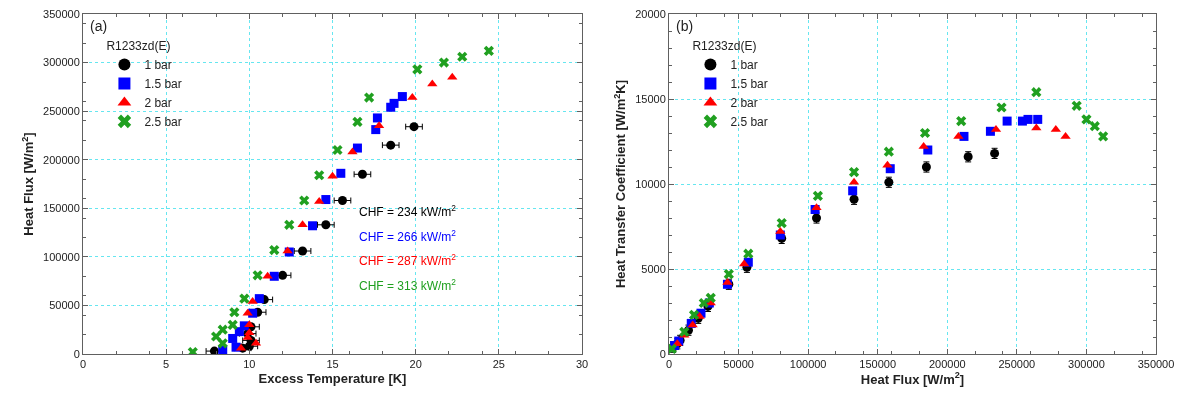  What do you see at coordinates (1156, 364) in the screenshot?
I see `x-tick-label: 350000` at bounding box center [1156, 364].